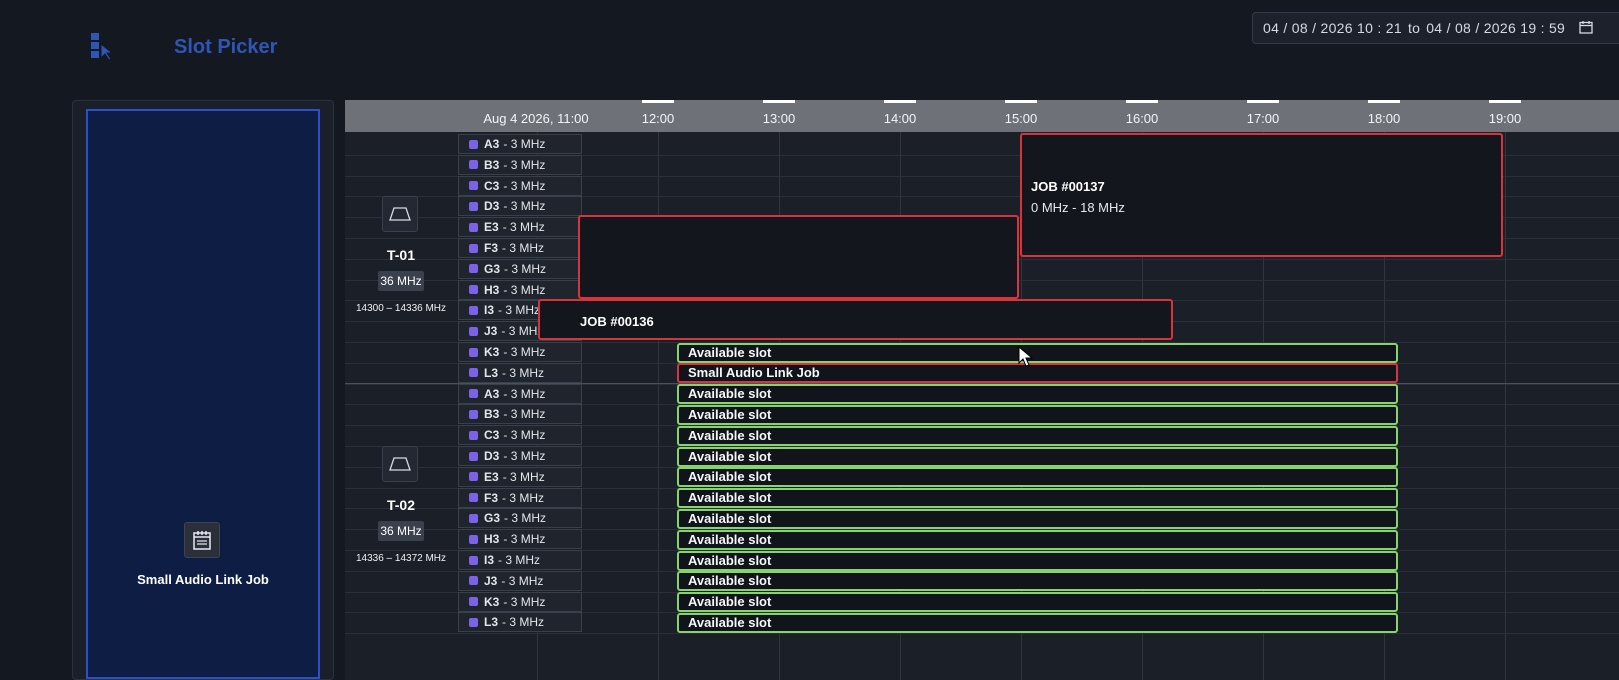 The width and height of the screenshot is (1619, 680). Describe the element at coordinates (1496, 28) in the screenshot. I see `date-to: 04 / 08 / 2026 19 : 59` at that location.